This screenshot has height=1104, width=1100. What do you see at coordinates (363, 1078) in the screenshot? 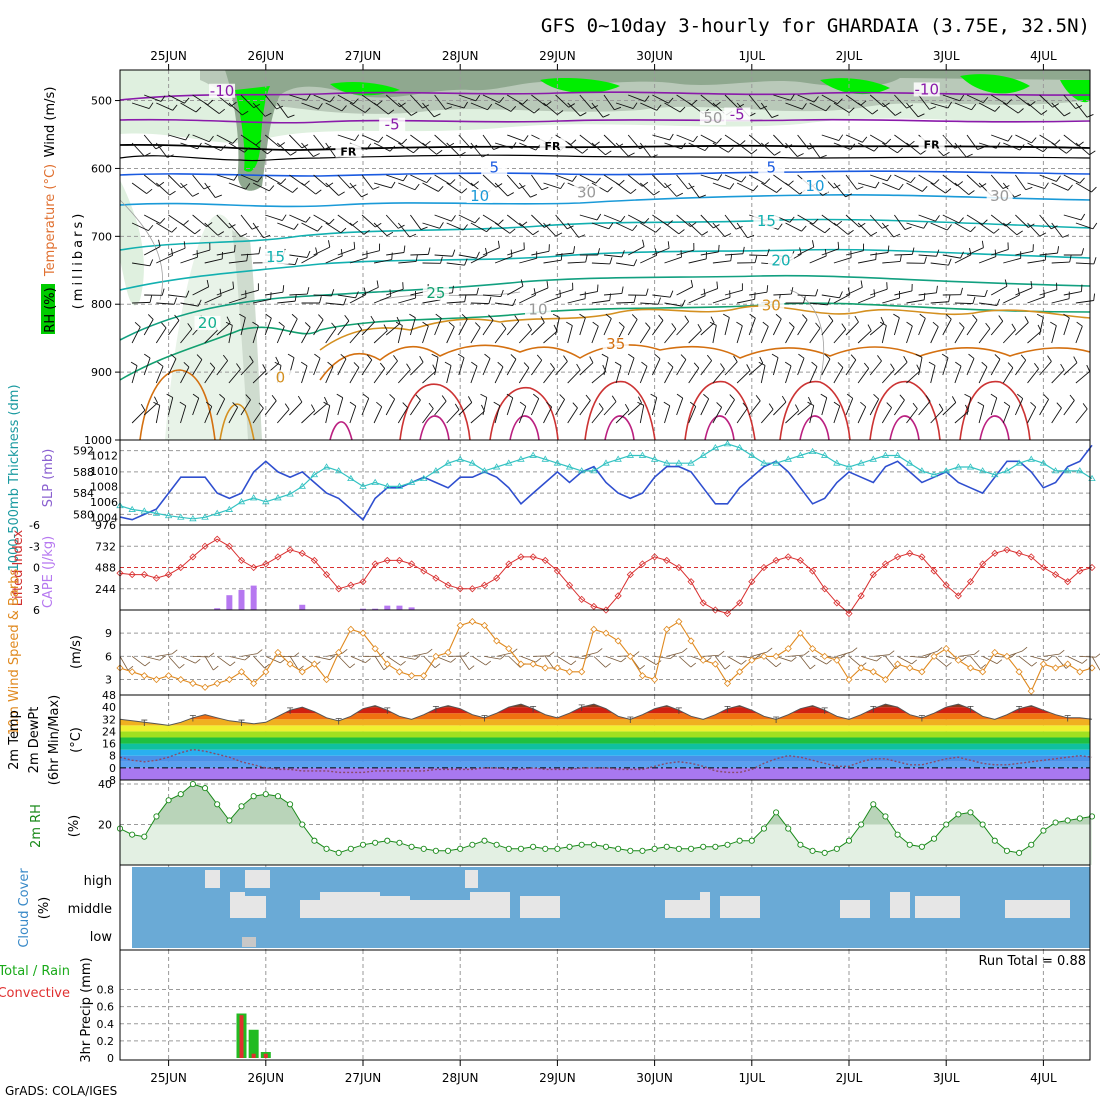
I see `date-label-bottom: 27JUN` at bounding box center [363, 1078].